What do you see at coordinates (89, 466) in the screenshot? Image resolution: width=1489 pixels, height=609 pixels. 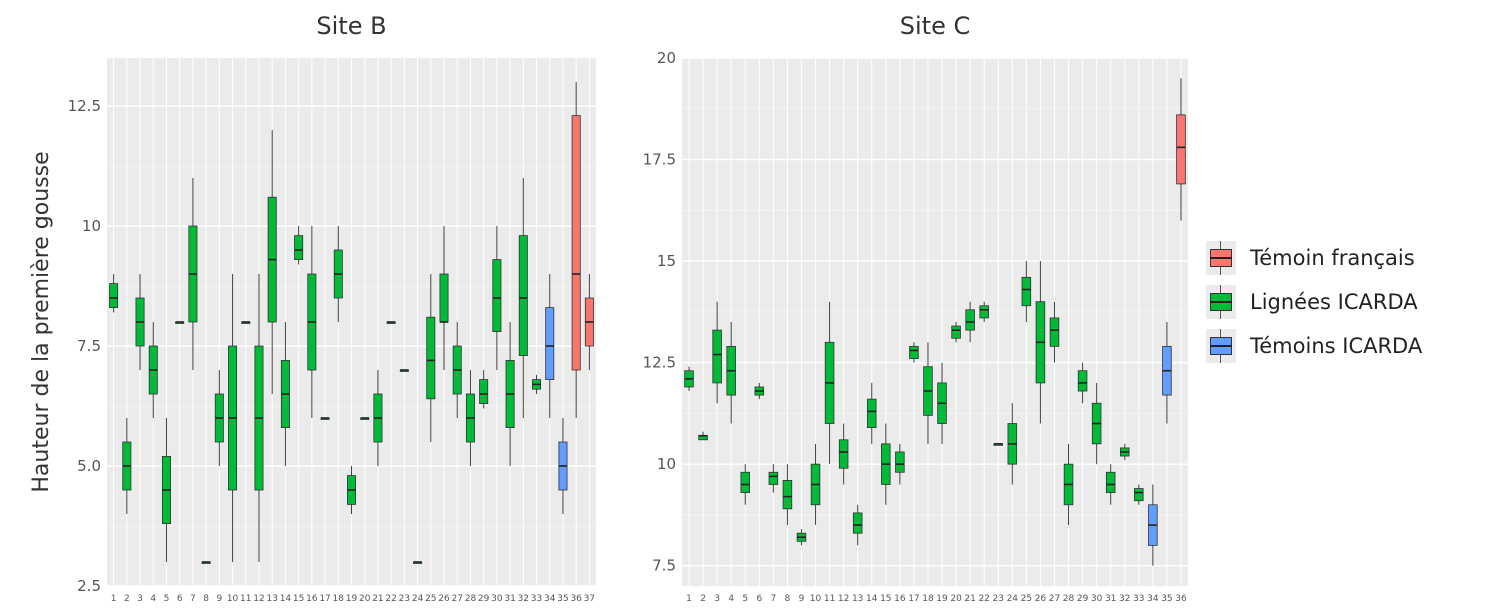 I see `y-tick-label: 5.0` at bounding box center [89, 466].